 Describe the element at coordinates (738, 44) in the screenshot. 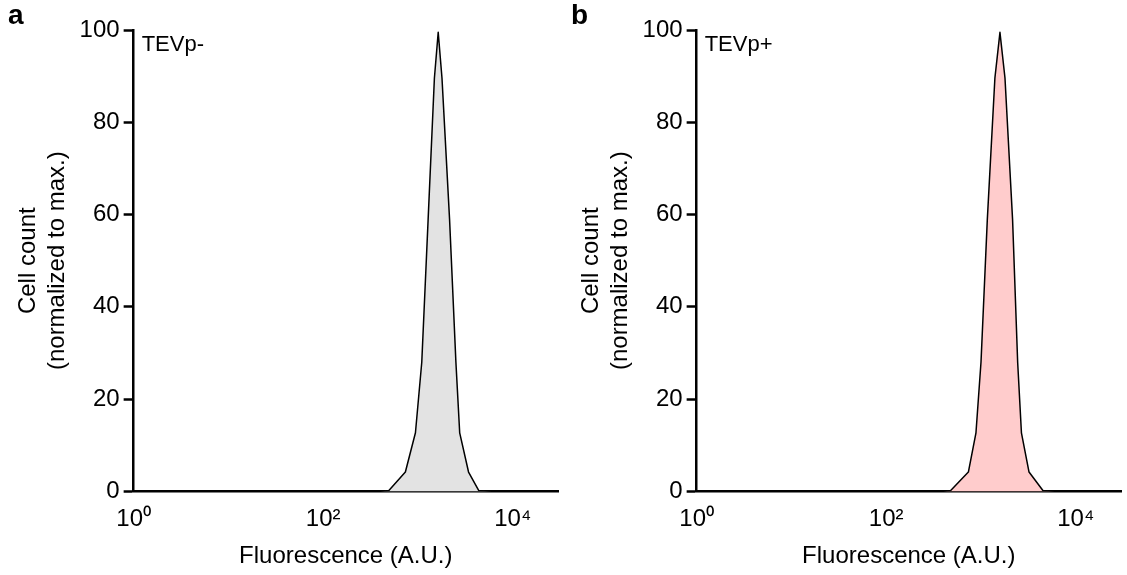

I see `chart-title: TEVp+` at that location.